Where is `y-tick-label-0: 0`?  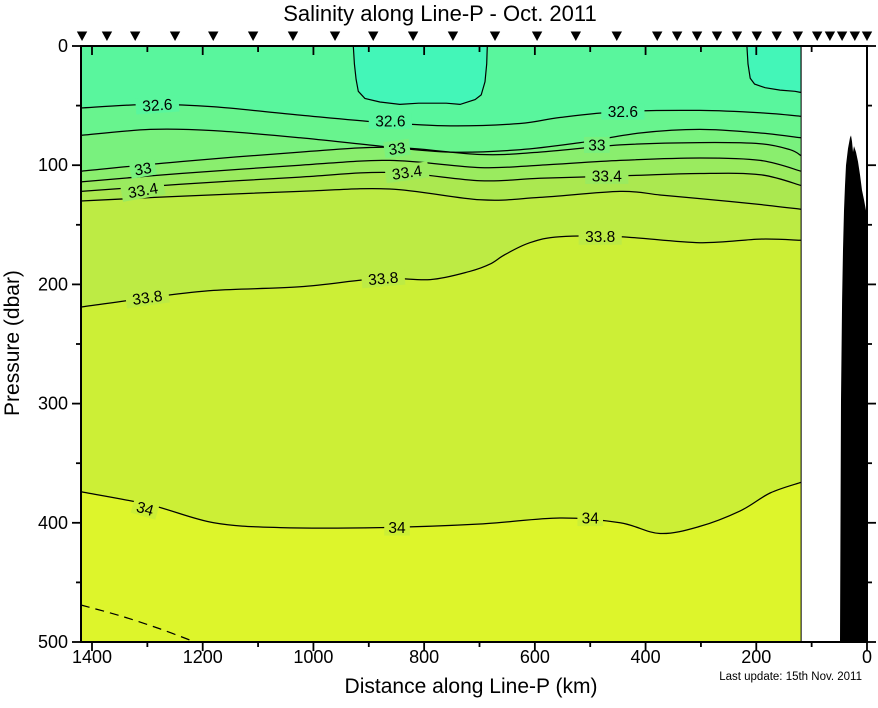
y-tick-label-0: 0 is located at coordinates (63, 46).